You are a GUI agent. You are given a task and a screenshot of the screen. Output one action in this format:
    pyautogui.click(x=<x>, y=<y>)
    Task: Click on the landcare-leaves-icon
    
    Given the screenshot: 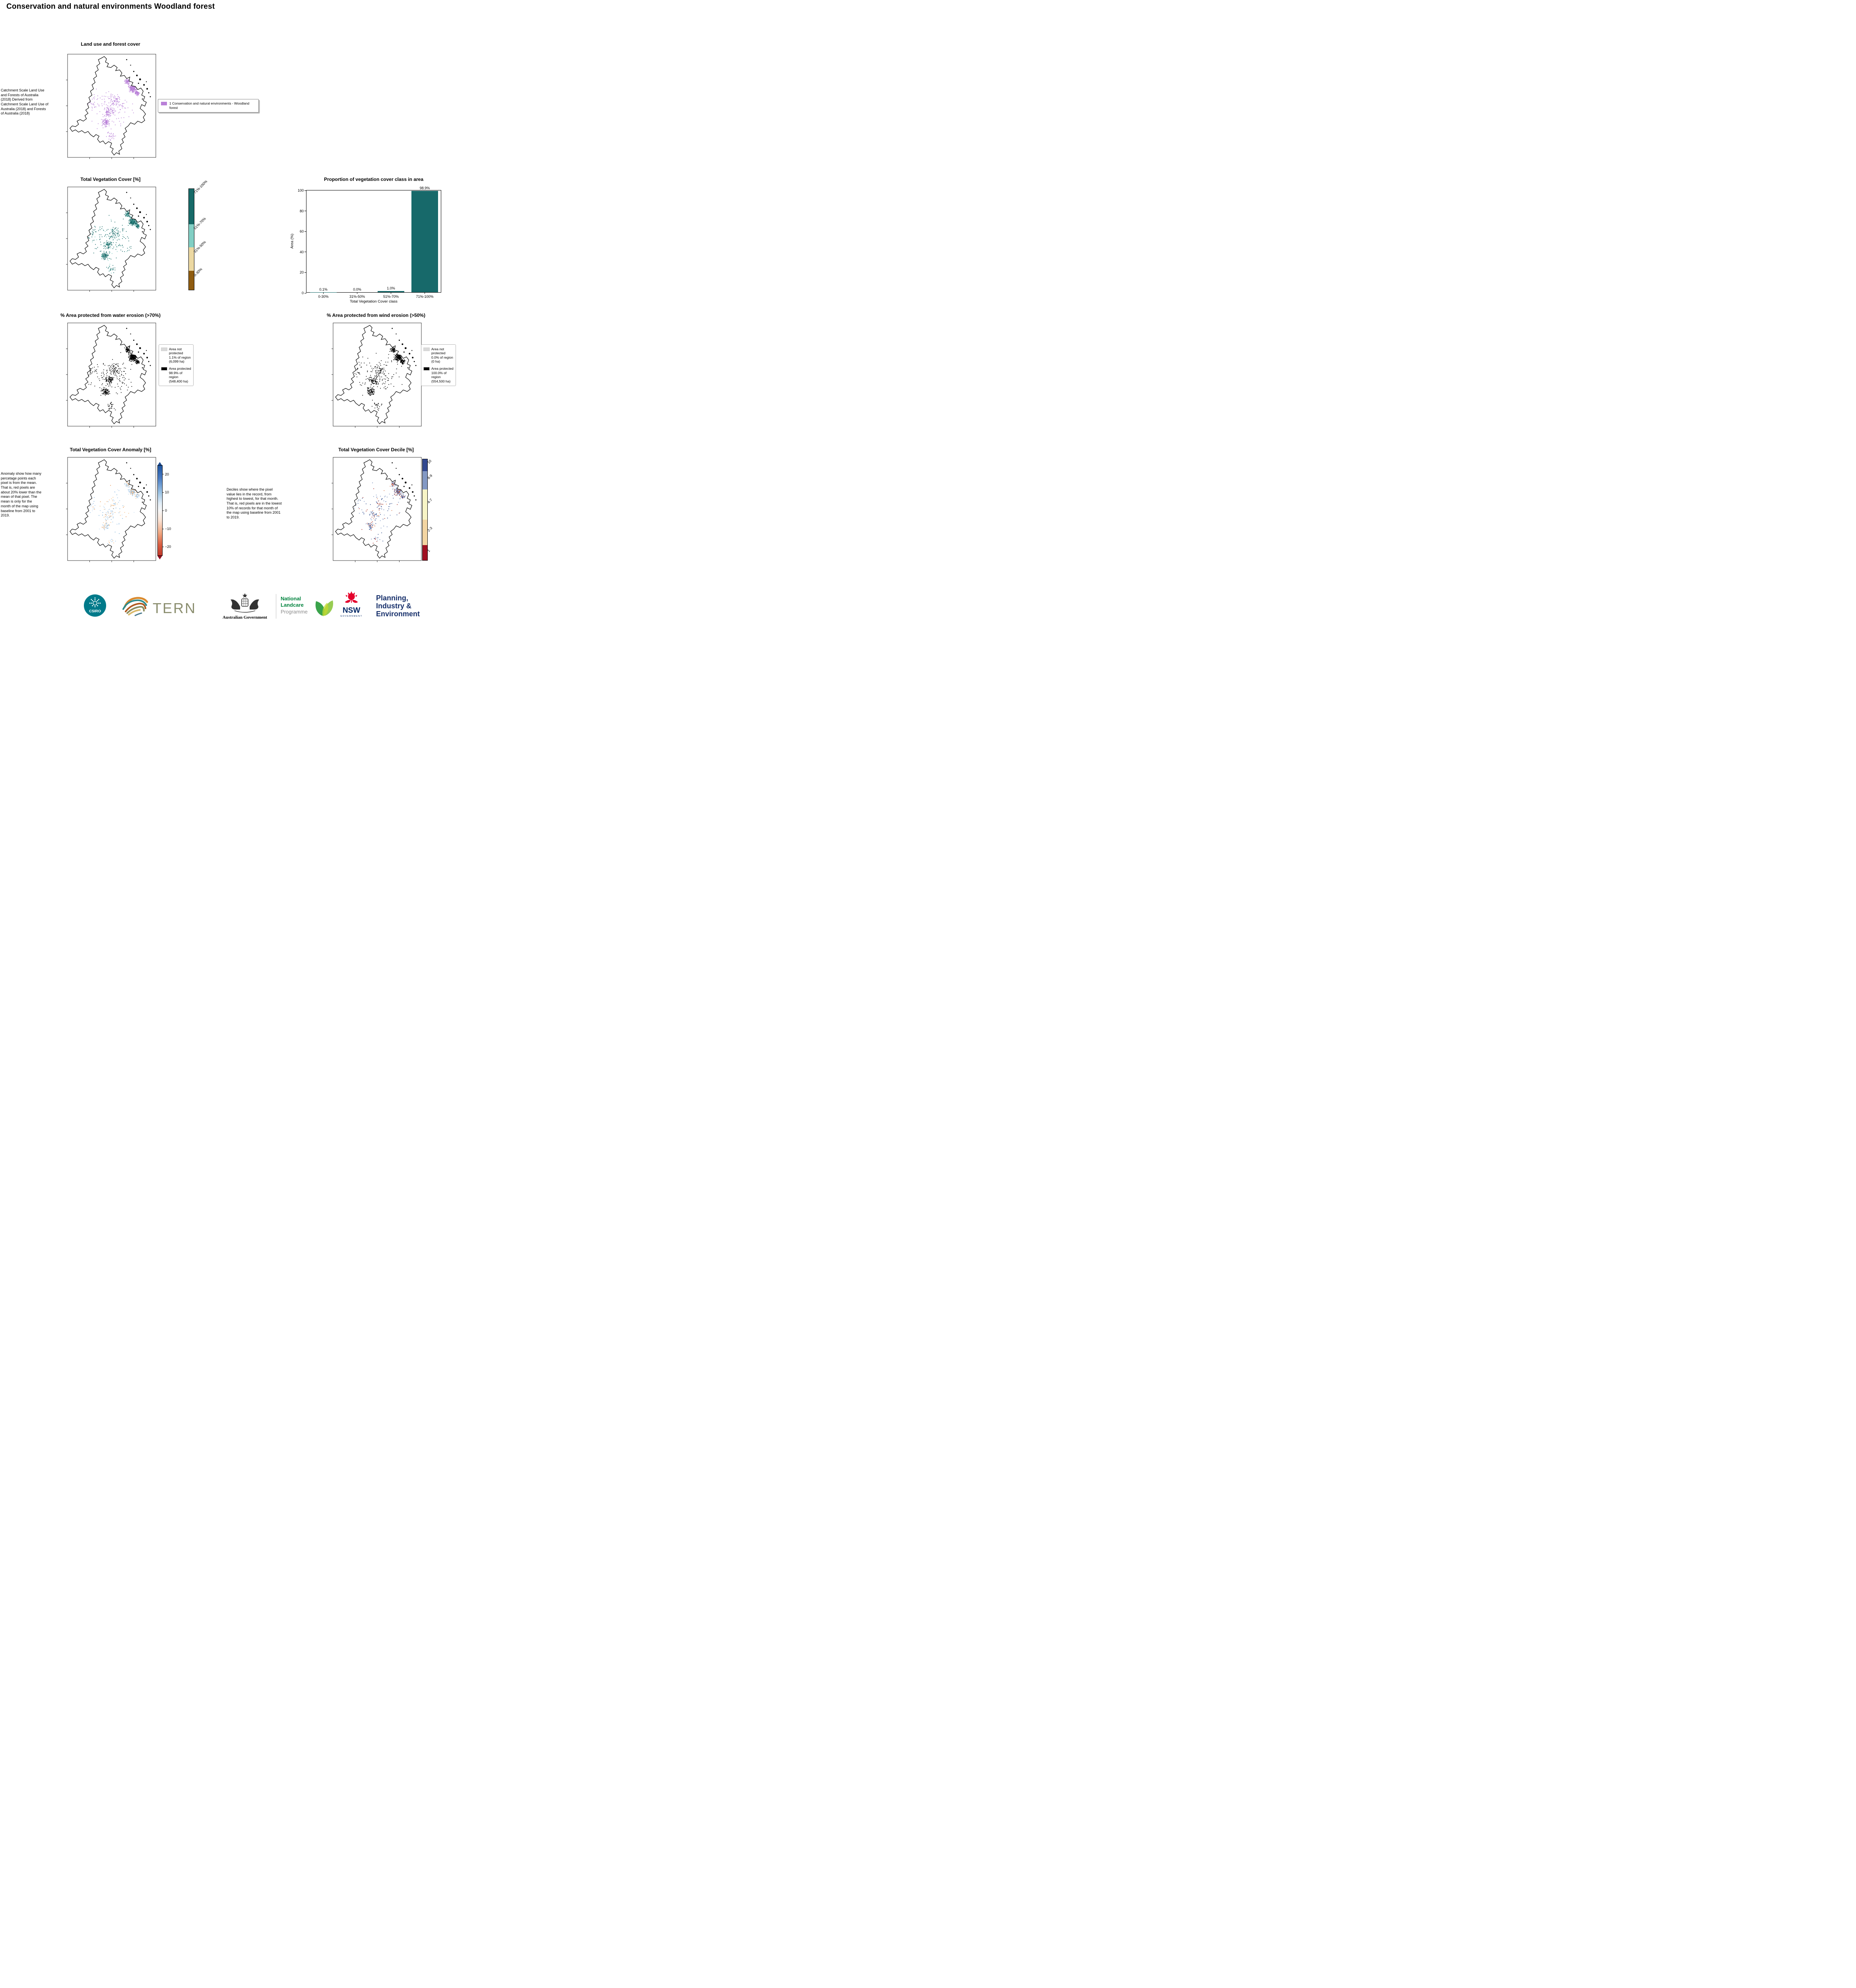 What is the action you would take?
    pyautogui.click(x=324, y=608)
    